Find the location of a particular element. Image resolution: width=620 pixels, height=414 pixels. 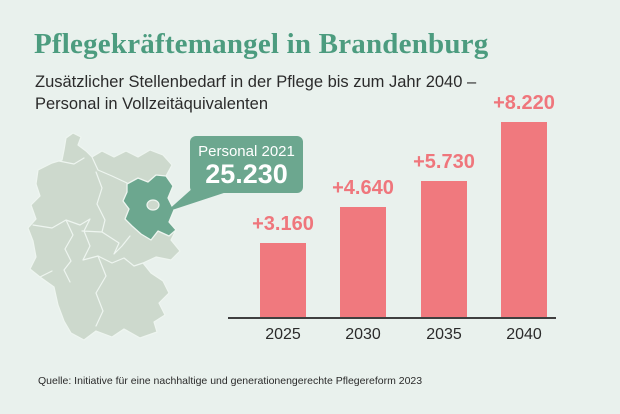

callout-personal-2021: Personal 2021 25.230 is located at coordinates (246, 164).